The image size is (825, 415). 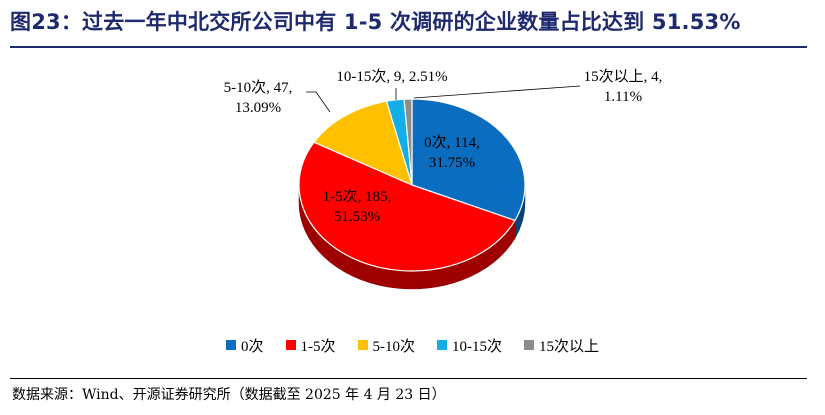 I want to click on source-divider, so click(x=408, y=378).